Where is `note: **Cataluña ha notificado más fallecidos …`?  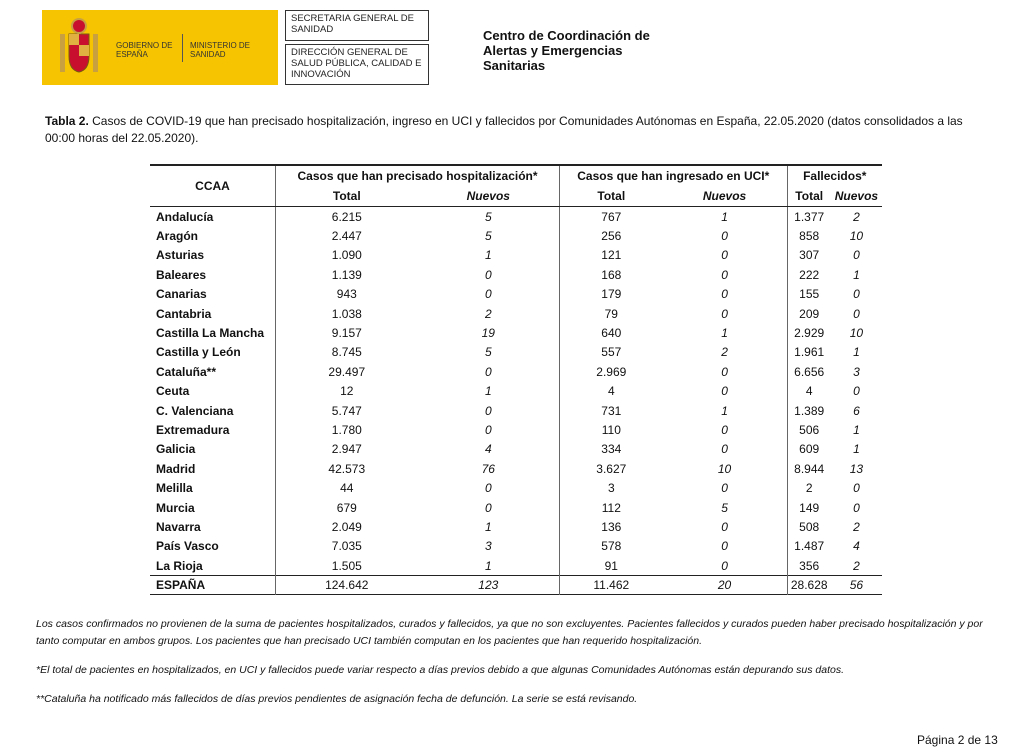
note: **Cataluña ha notificado más fallecidos … is located at coordinates (337, 699).